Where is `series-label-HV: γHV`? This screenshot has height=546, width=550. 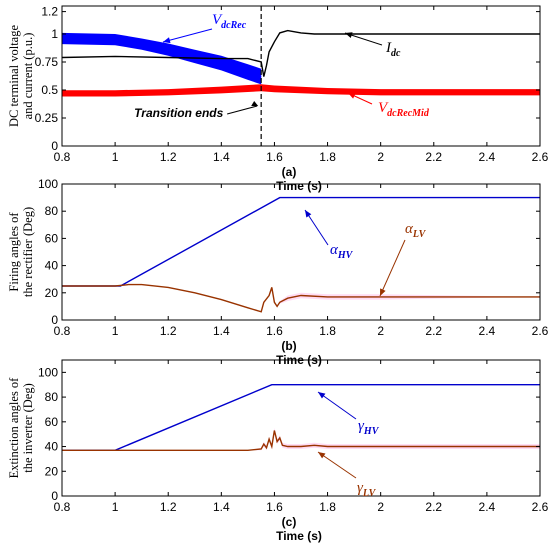
series-label-HV: γHV is located at coordinates (369, 427).